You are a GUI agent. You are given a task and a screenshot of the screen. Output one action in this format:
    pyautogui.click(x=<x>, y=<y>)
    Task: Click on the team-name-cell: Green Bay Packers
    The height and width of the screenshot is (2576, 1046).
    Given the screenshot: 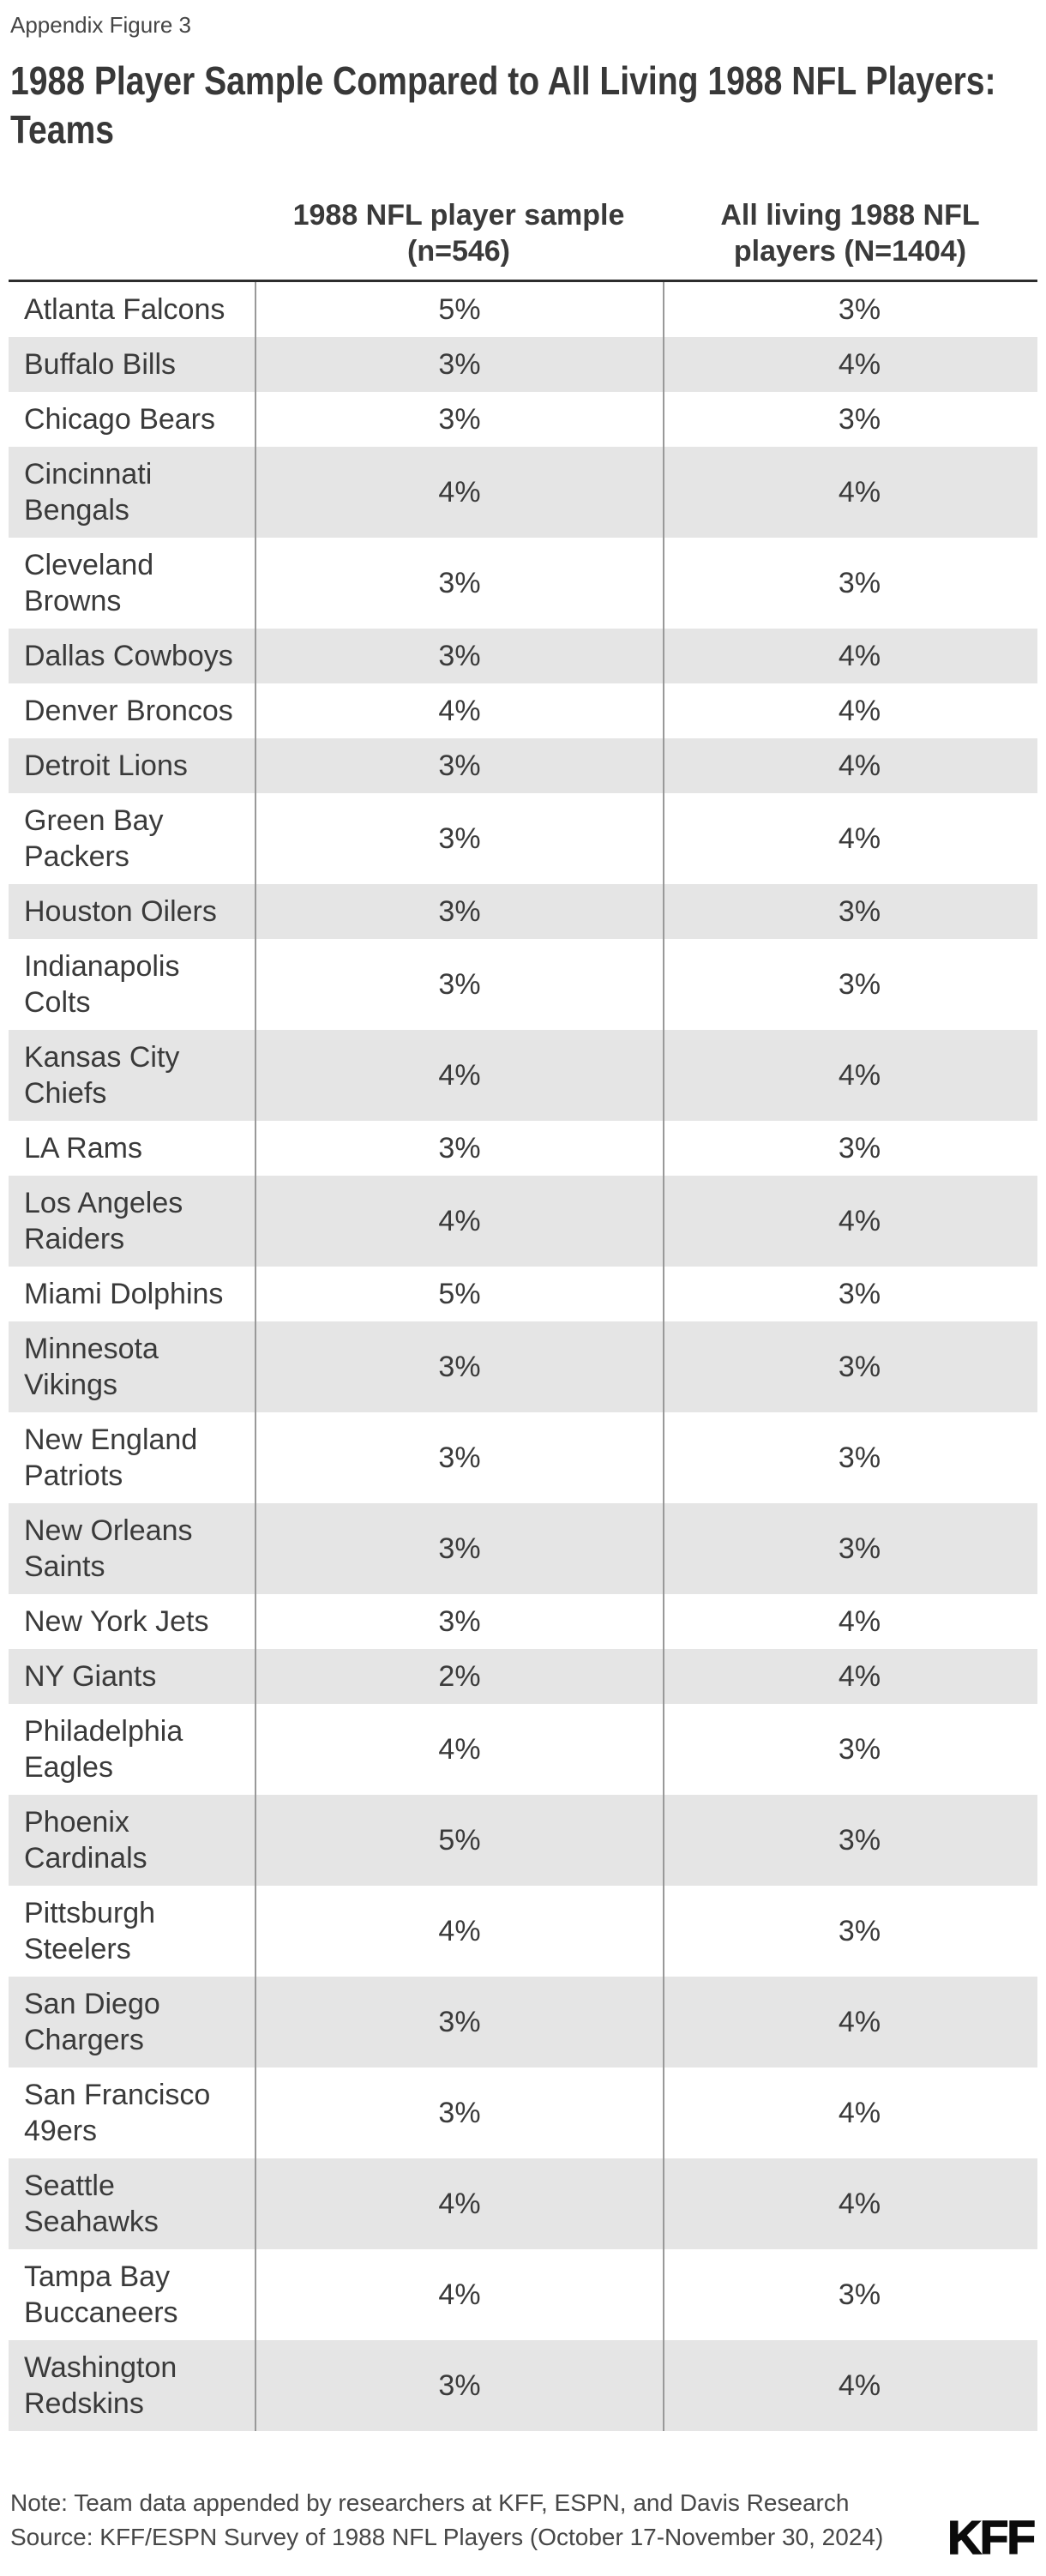 What is the action you would take?
    pyautogui.click(x=132, y=838)
    